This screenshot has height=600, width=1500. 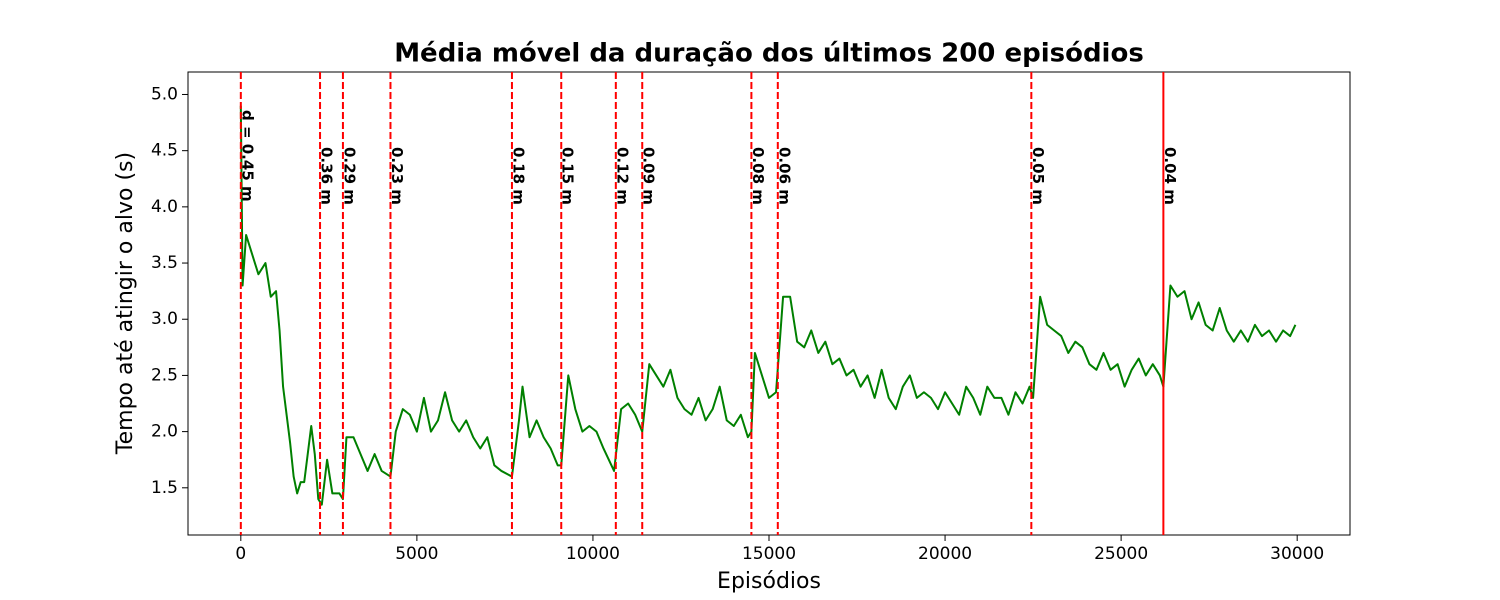 I want to click on x-tick-label: 20000, so click(x=945, y=554).